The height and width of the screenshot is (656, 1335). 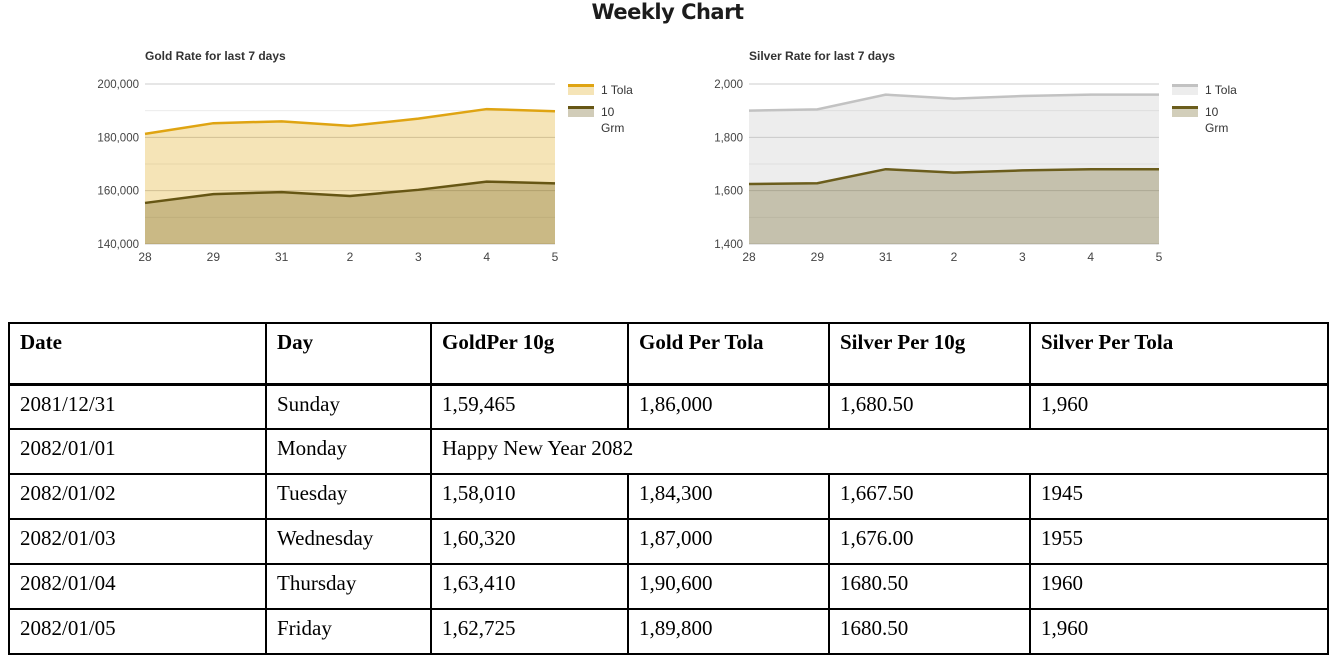 I want to click on y-tick-label: 1,600, so click(x=728, y=192).